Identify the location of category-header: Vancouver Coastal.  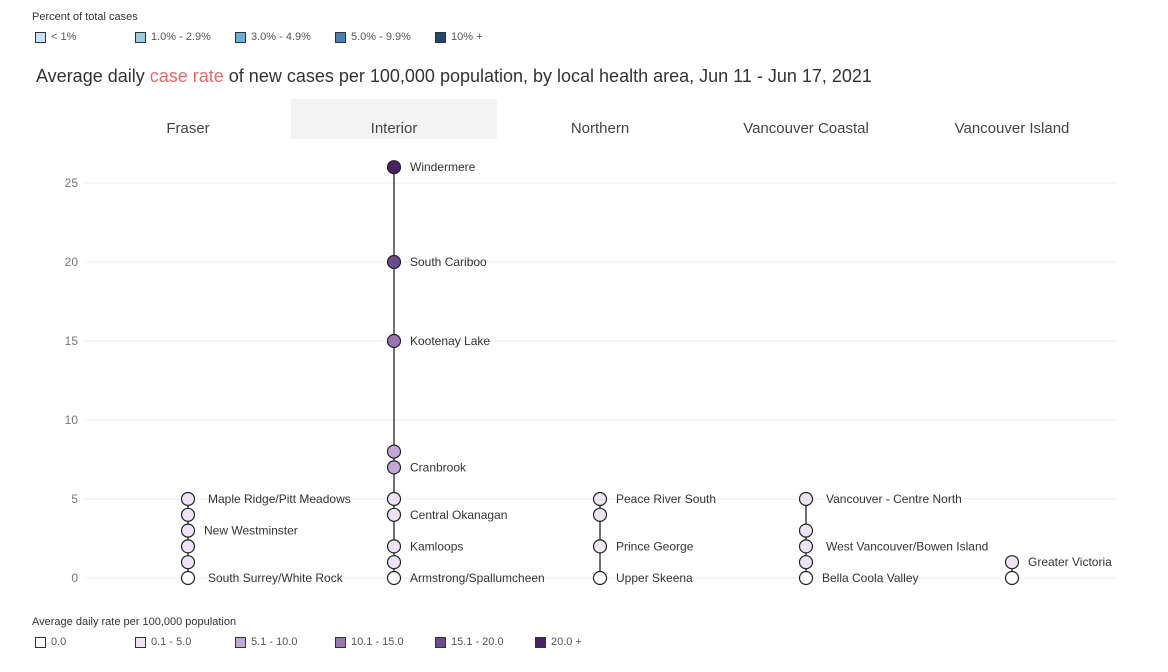
(806, 128).